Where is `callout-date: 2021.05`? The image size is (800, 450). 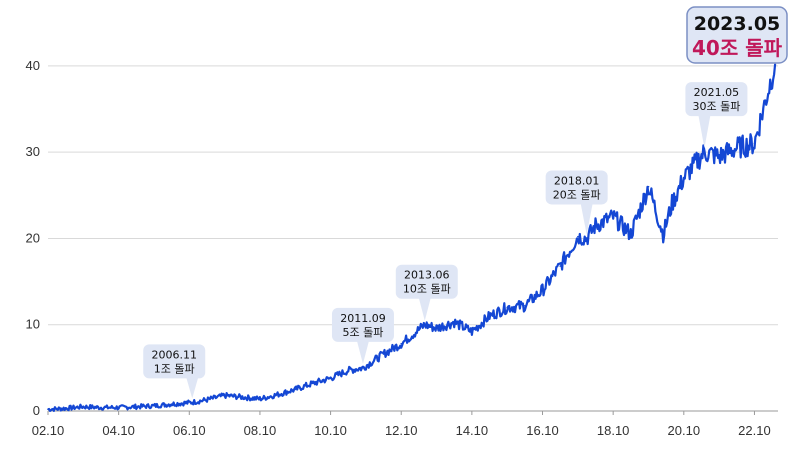
callout-date: 2021.05 is located at coordinates (717, 92).